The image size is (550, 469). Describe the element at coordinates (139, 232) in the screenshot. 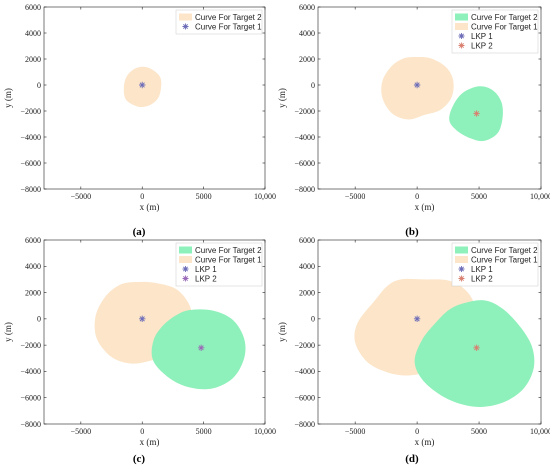

I see `panel-caption: (a)` at that location.